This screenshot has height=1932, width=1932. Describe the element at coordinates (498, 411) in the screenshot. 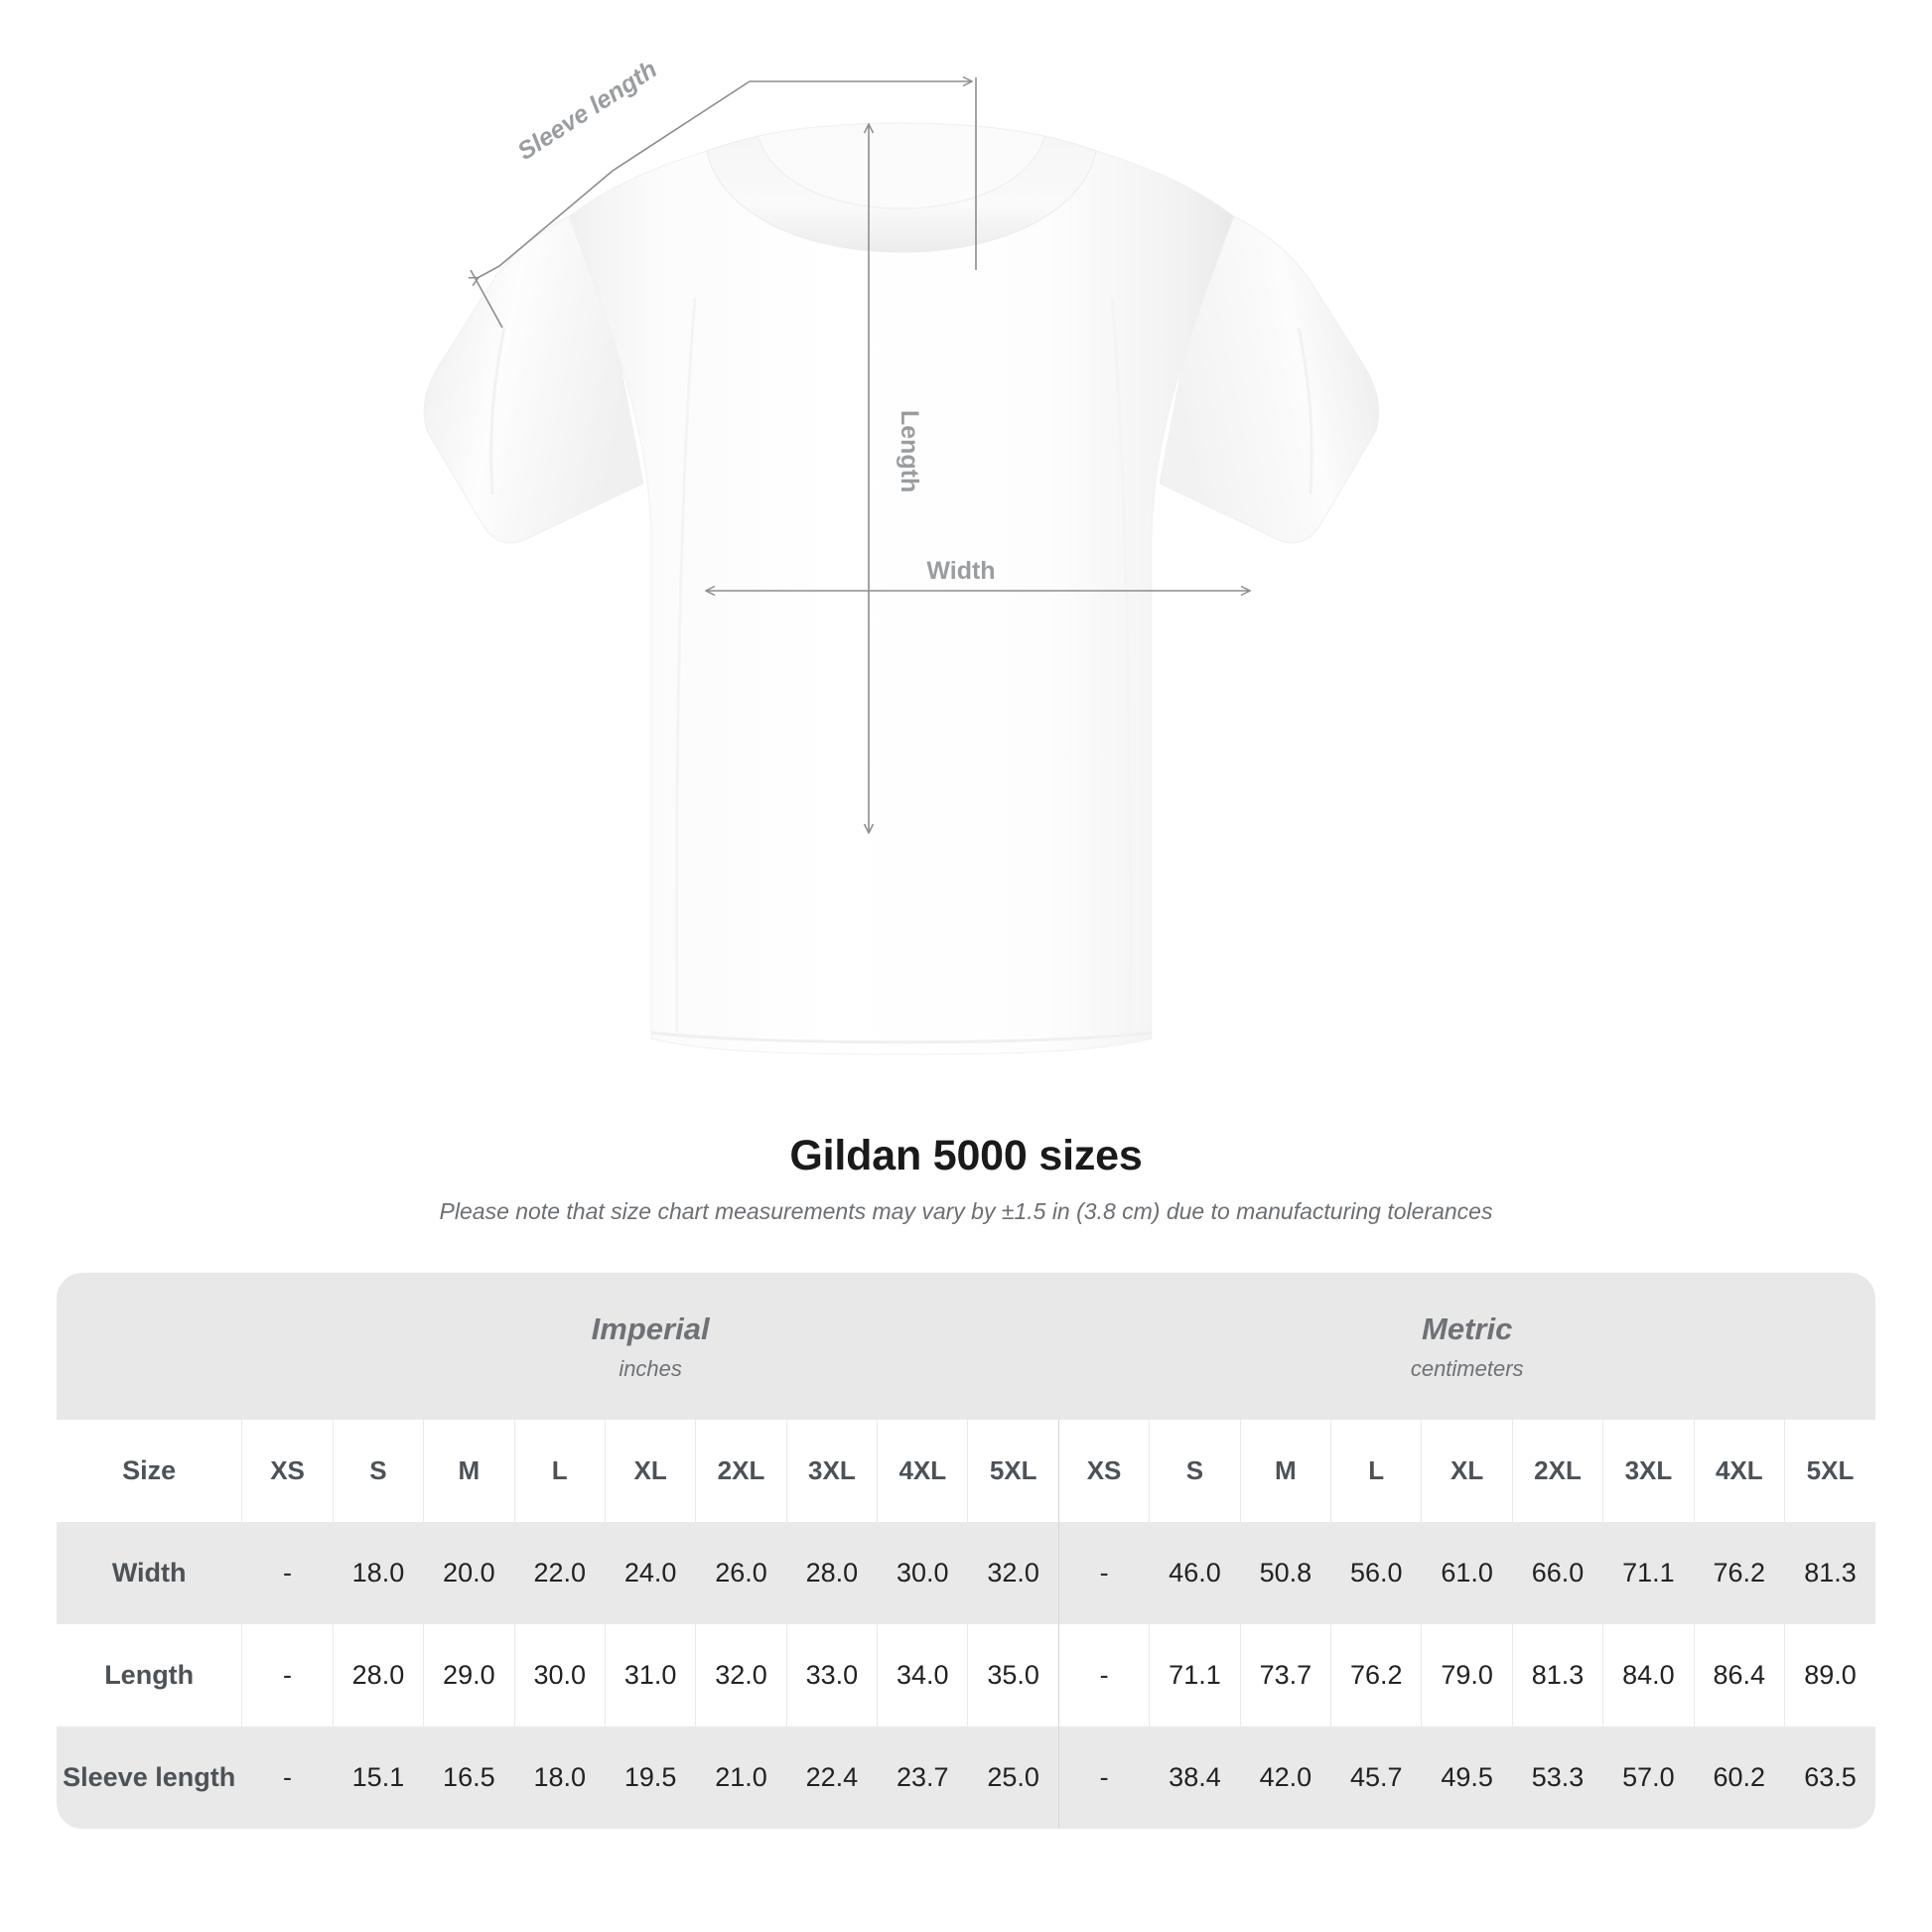

I see `sleeve-crease-left` at that location.